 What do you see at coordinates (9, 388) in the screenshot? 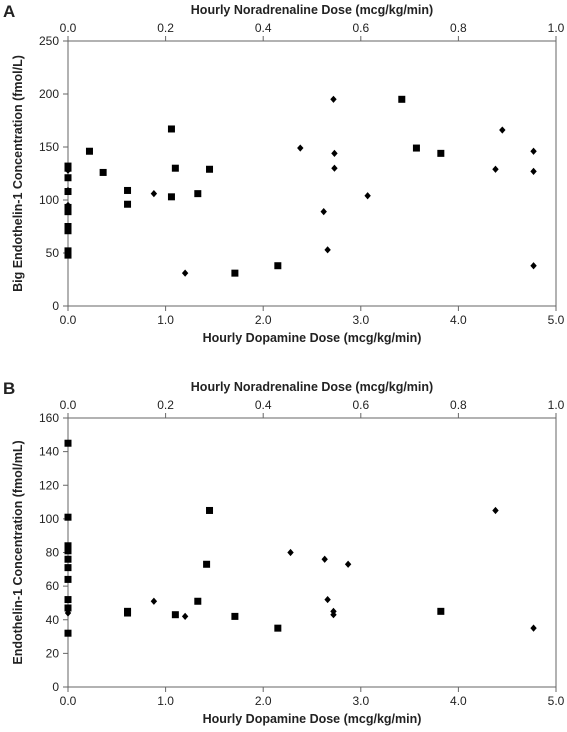
I see `panel-letter: B` at bounding box center [9, 388].